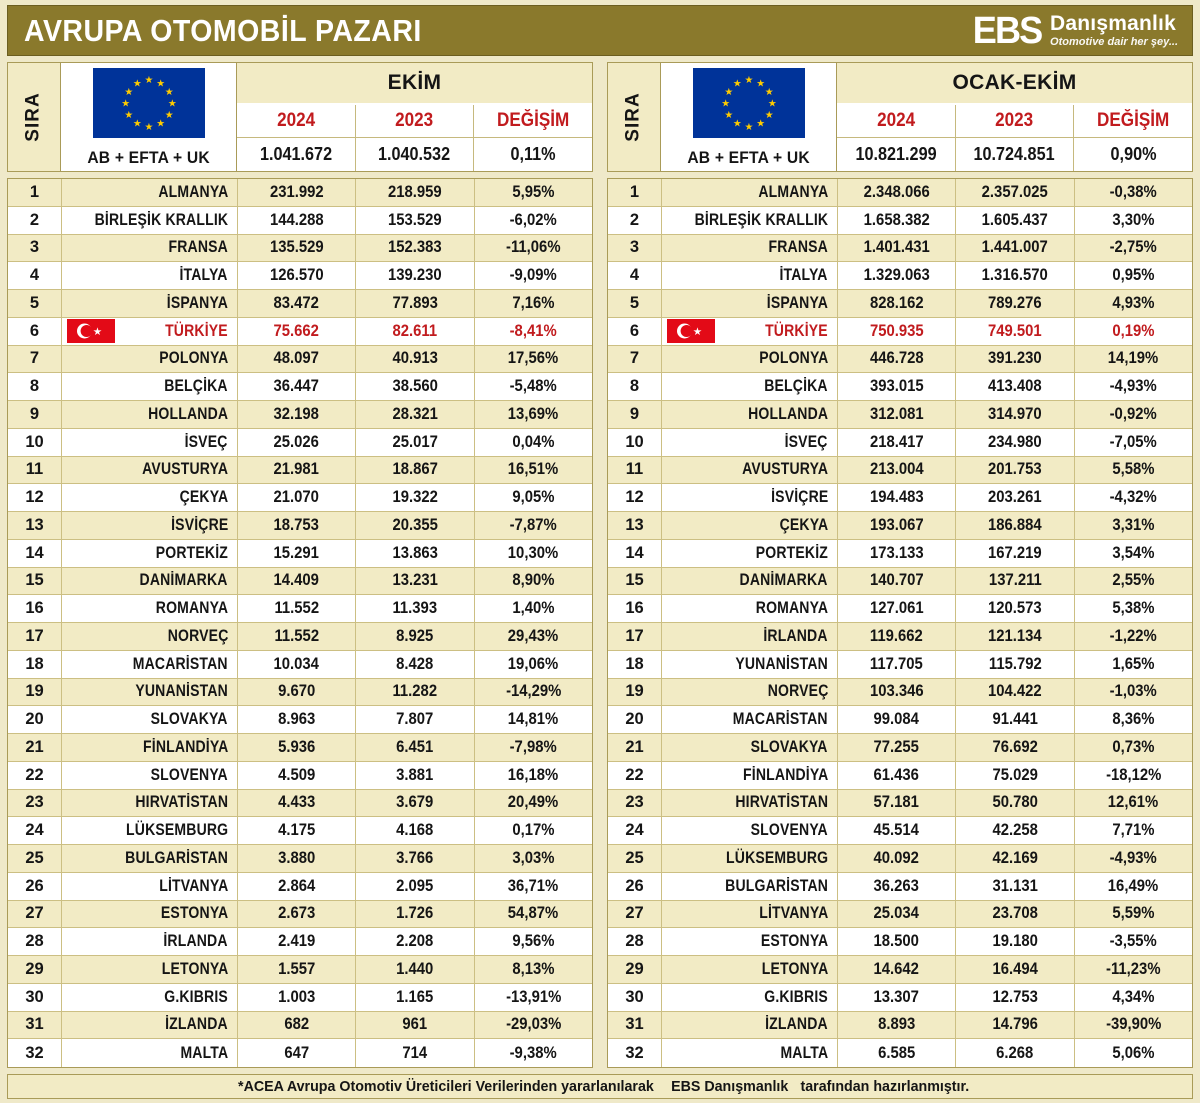 The image size is (1200, 1103). I want to click on table-row: 14 PORTEKİZ 173.133 167.219 3,54%, so click(900, 553).